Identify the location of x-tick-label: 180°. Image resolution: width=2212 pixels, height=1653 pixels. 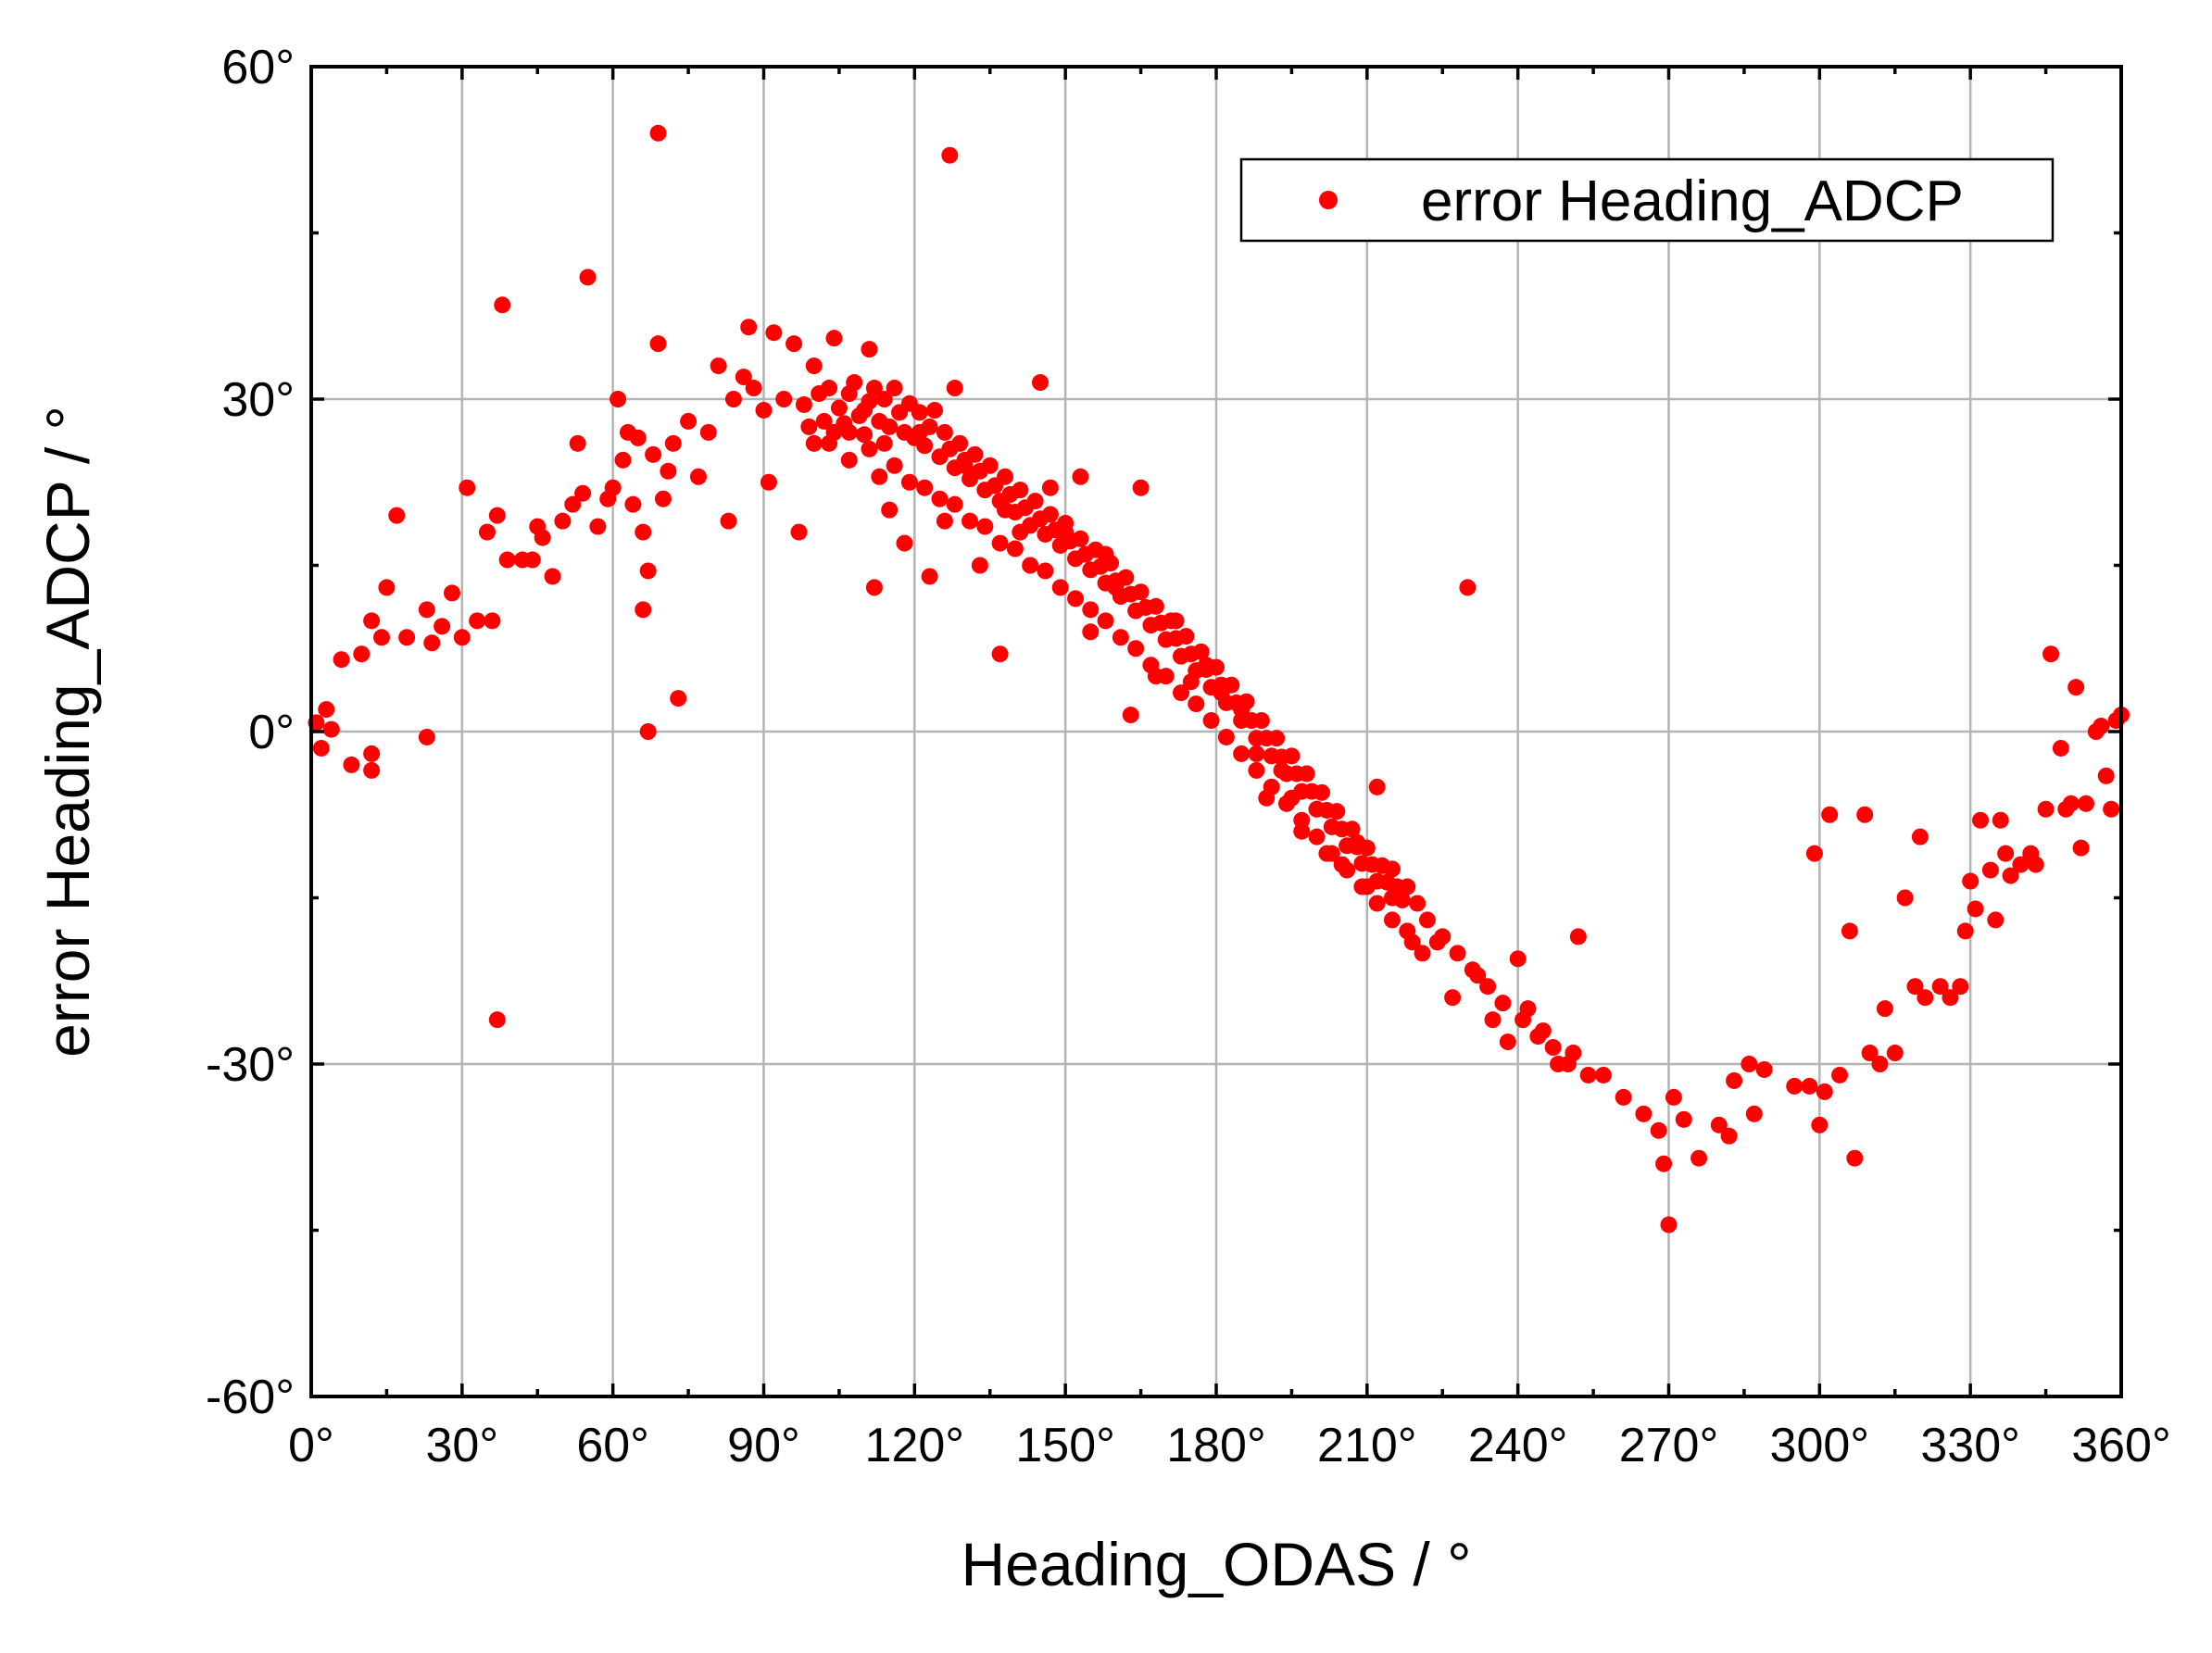
(1216, 1445).